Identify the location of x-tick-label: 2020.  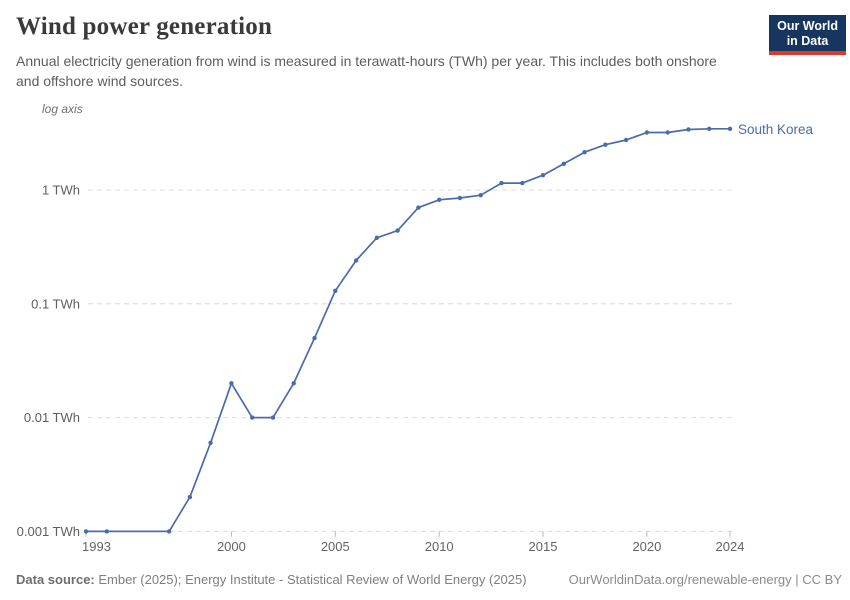
(646, 546).